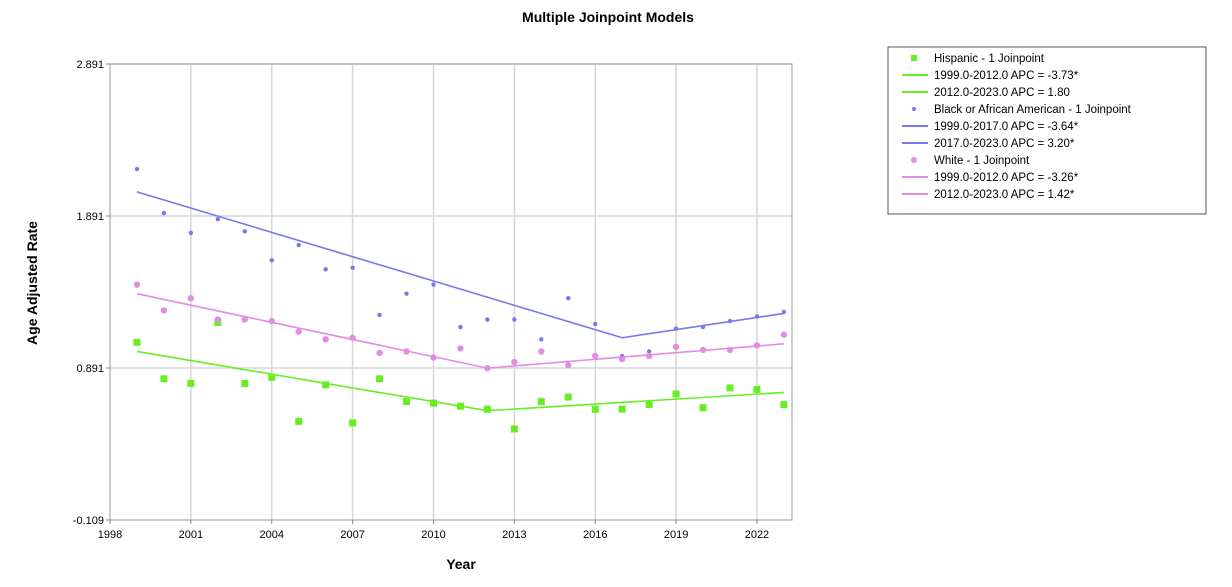  What do you see at coordinates (90, 65) in the screenshot?
I see `y-tick-label: 2.891` at bounding box center [90, 65].